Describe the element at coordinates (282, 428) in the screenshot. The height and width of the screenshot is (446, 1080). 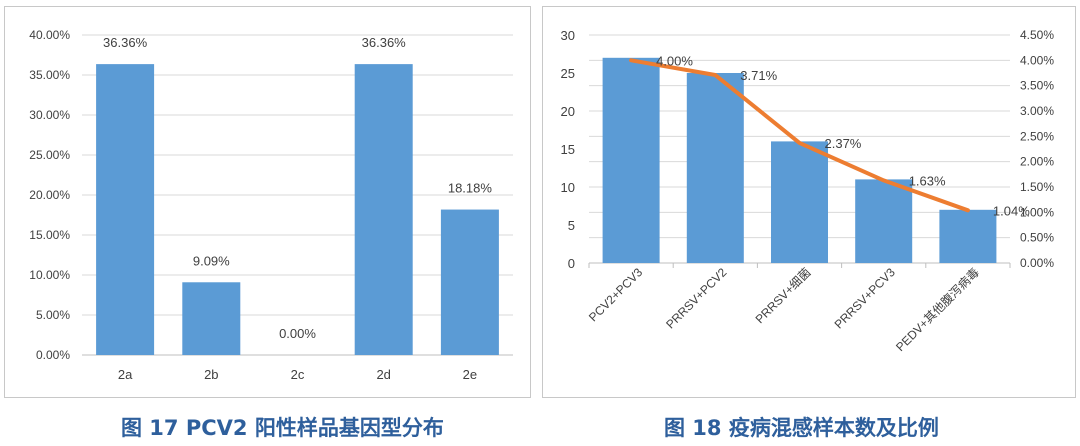
I see `chart-17-caption: 图 17 PCV2 阳性样品基因型分布` at that location.